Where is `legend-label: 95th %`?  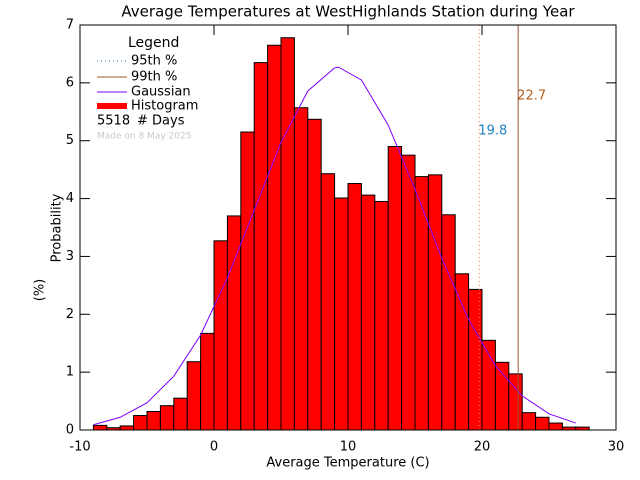
legend-label: 95th % is located at coordinates (154, 61).